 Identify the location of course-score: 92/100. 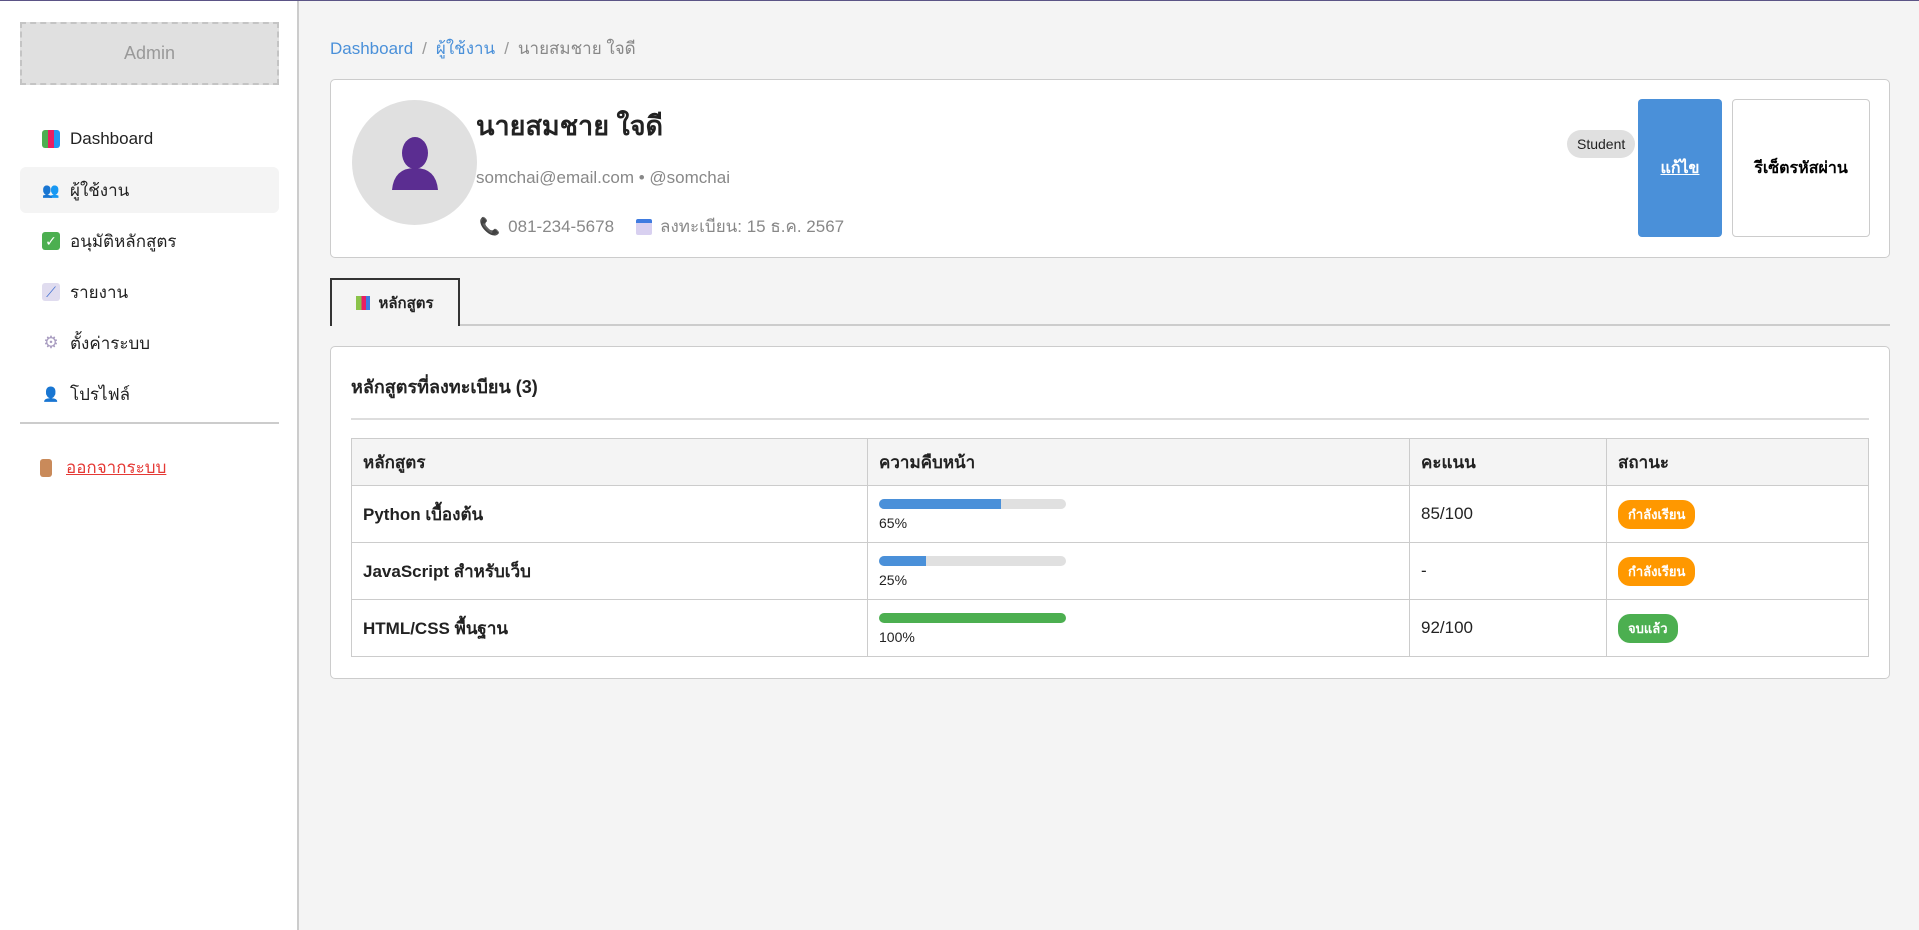
(1508, 628).